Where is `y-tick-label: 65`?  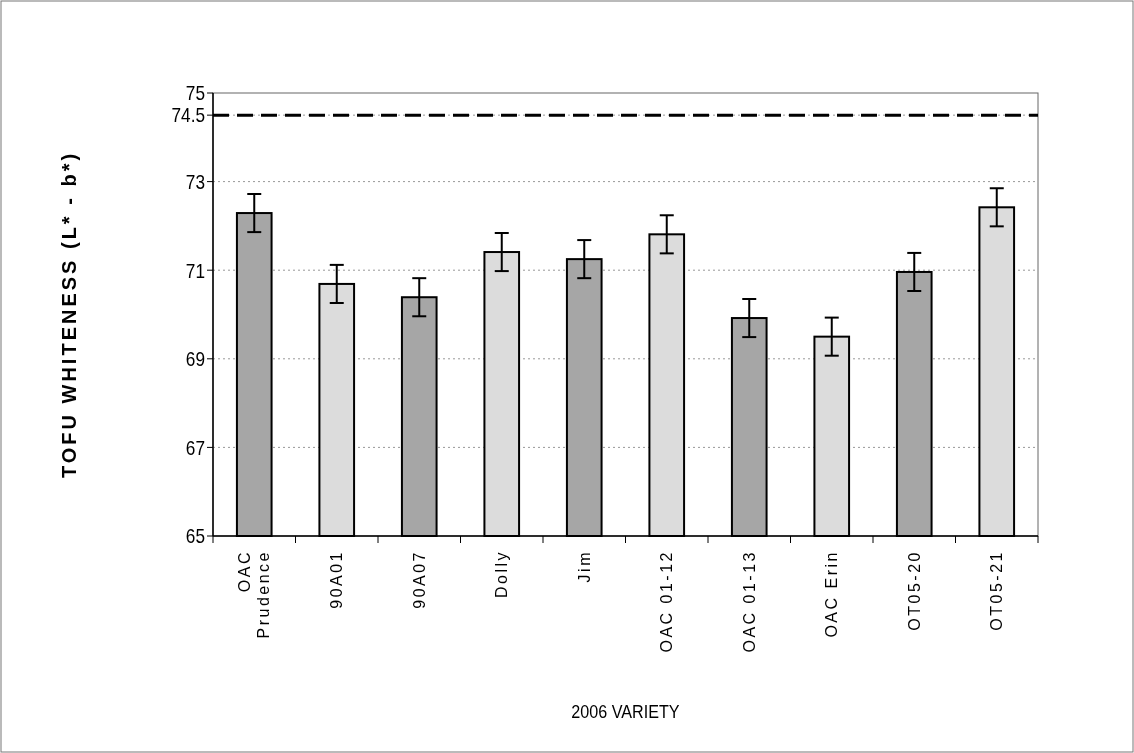
y-tick-label: 65 is located at coordinates (195, 536).